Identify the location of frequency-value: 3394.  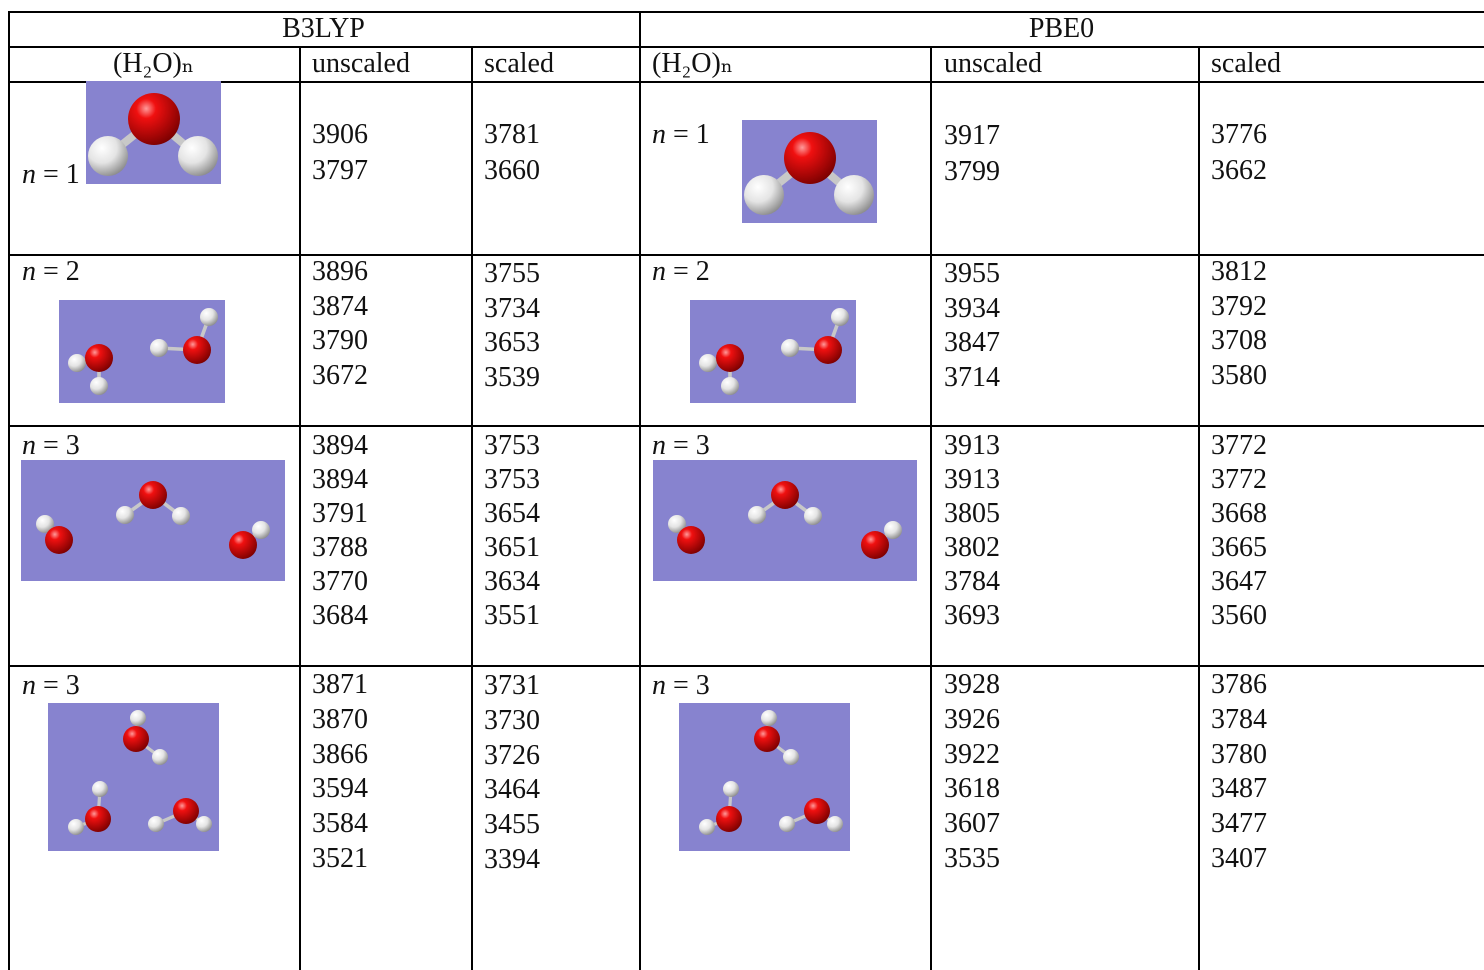
(512, 859).